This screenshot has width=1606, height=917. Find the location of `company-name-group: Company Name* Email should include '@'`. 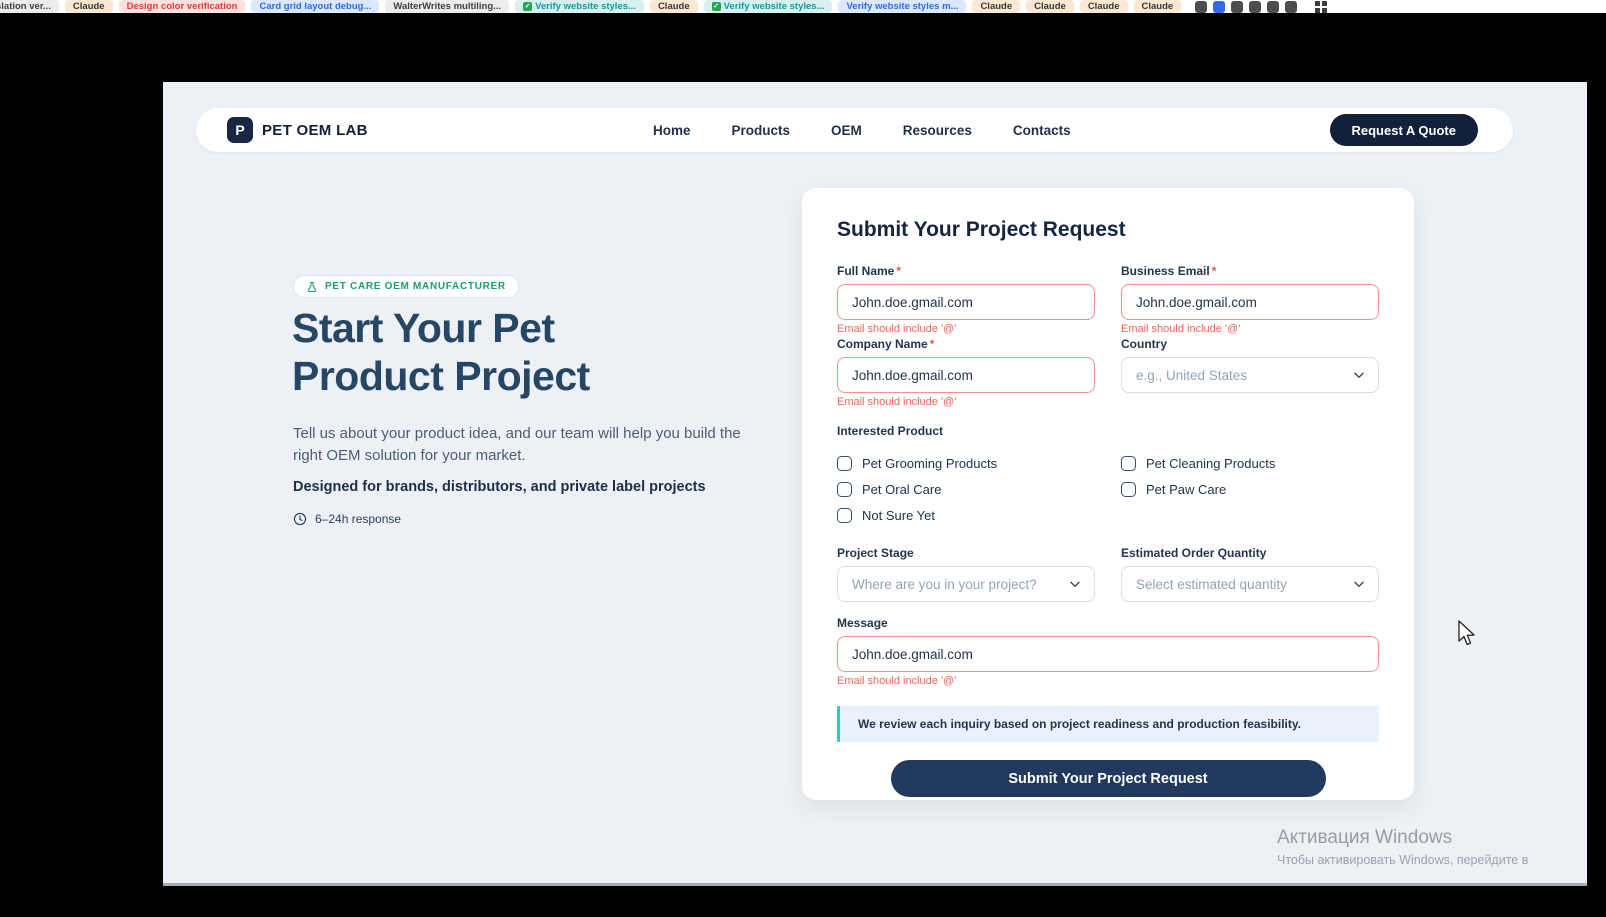

company-name-group: Company Name* Email should include '@' is located at coordinates (966, 373).